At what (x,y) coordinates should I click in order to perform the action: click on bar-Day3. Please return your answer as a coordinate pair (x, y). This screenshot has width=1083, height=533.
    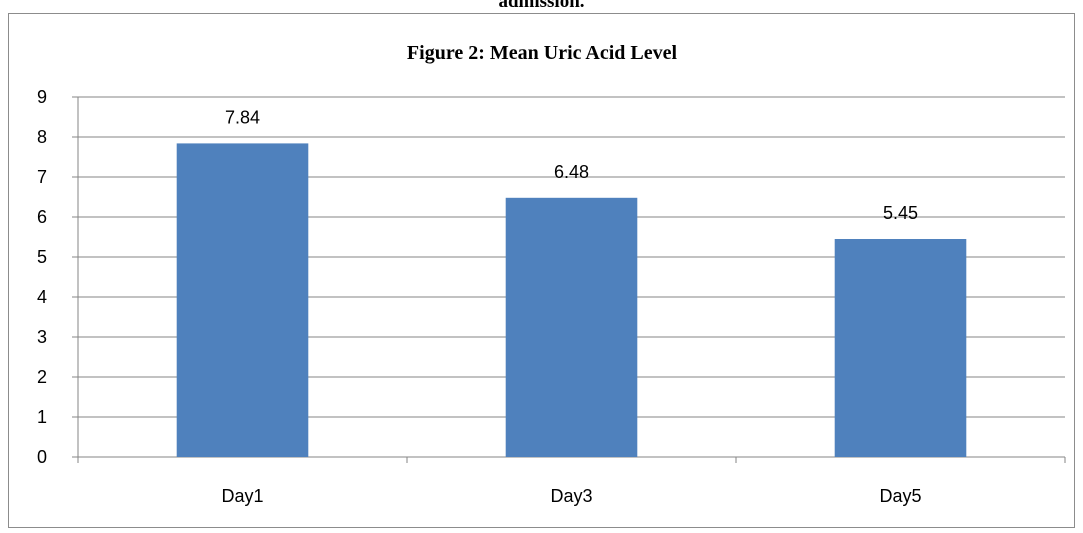
    Looking at the image, I should click on (571, 327).